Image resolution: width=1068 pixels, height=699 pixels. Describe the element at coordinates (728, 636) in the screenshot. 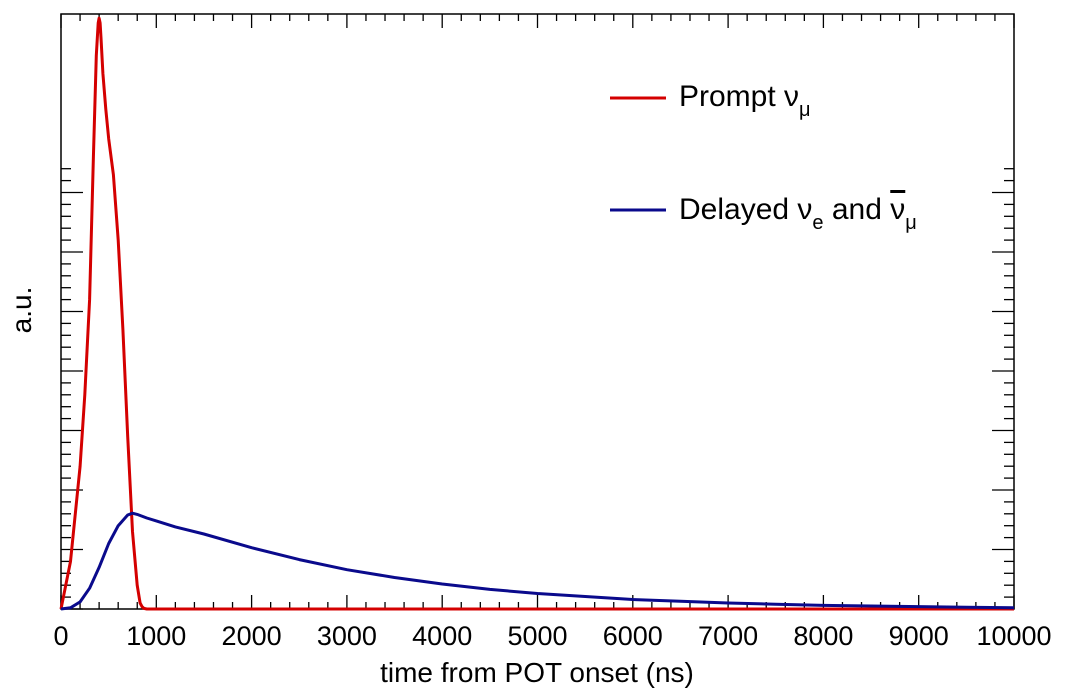

I see `x-tick-label: 7000` at that location.